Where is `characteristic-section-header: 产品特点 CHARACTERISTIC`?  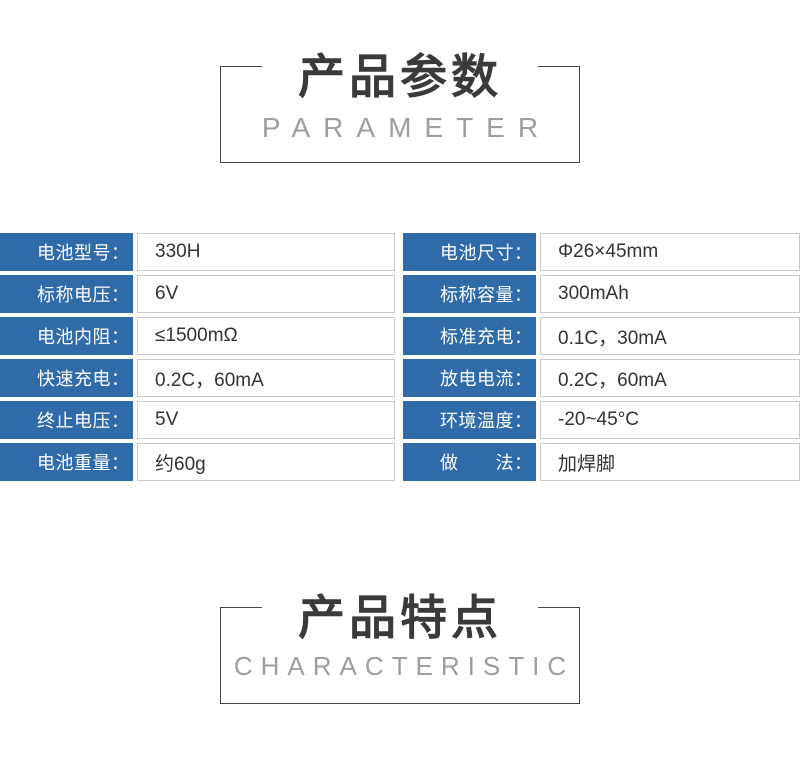 characteristic-section-header: 产品特点 CHARACTERISTIC is located at coordinates (400, 647).